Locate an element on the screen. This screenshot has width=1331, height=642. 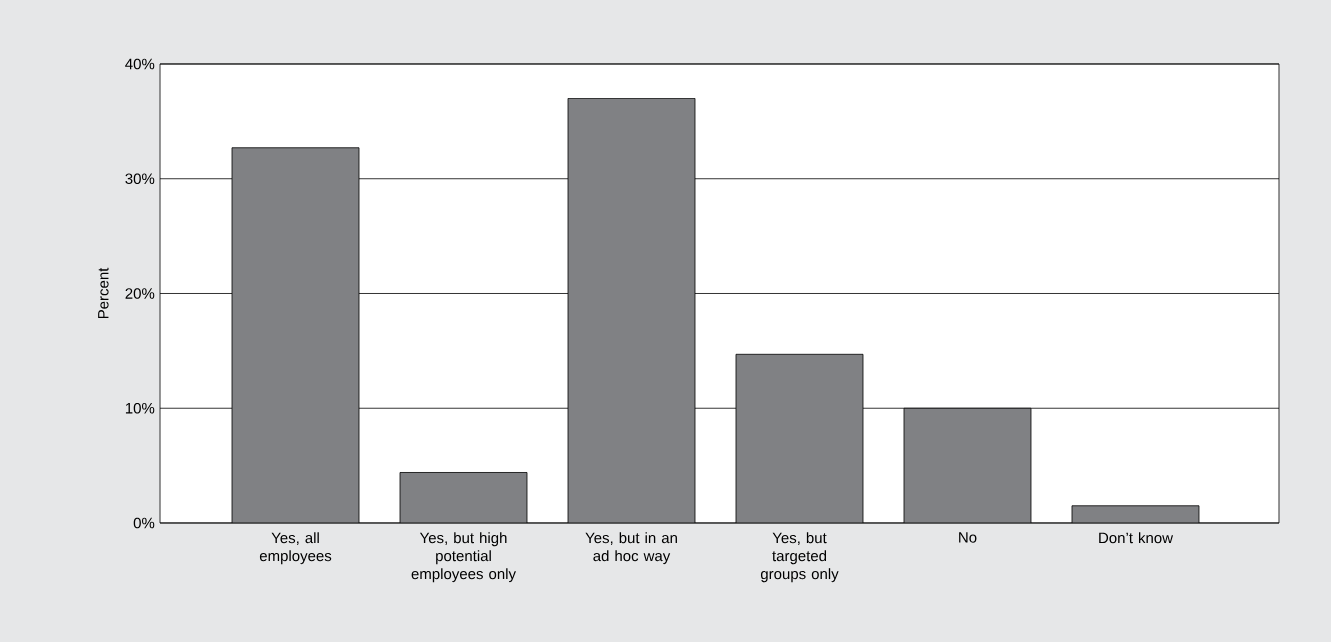
x-tick-label: No is located at coordinates (968, 537).